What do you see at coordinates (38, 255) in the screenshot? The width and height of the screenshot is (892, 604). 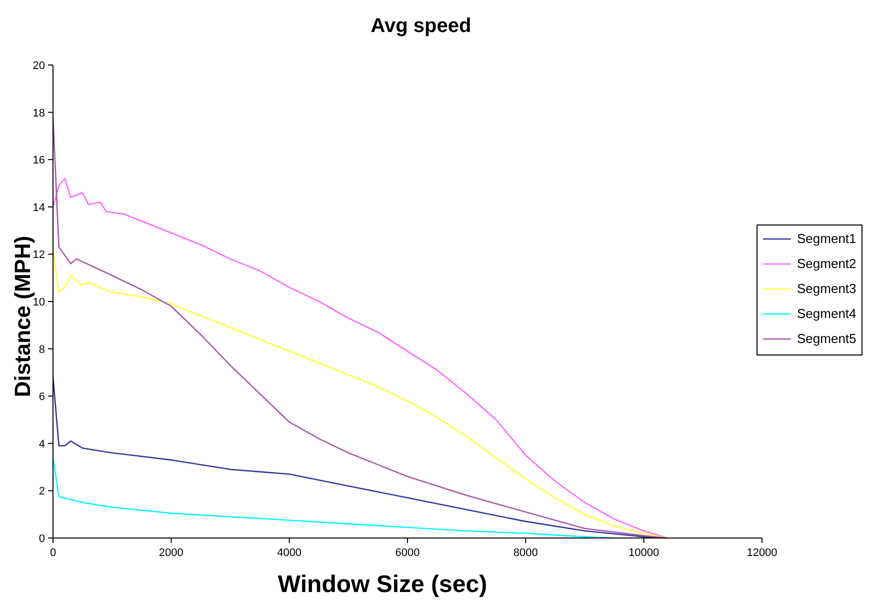 I see `y-tick-label: 12` at bounding box center [38, 255].